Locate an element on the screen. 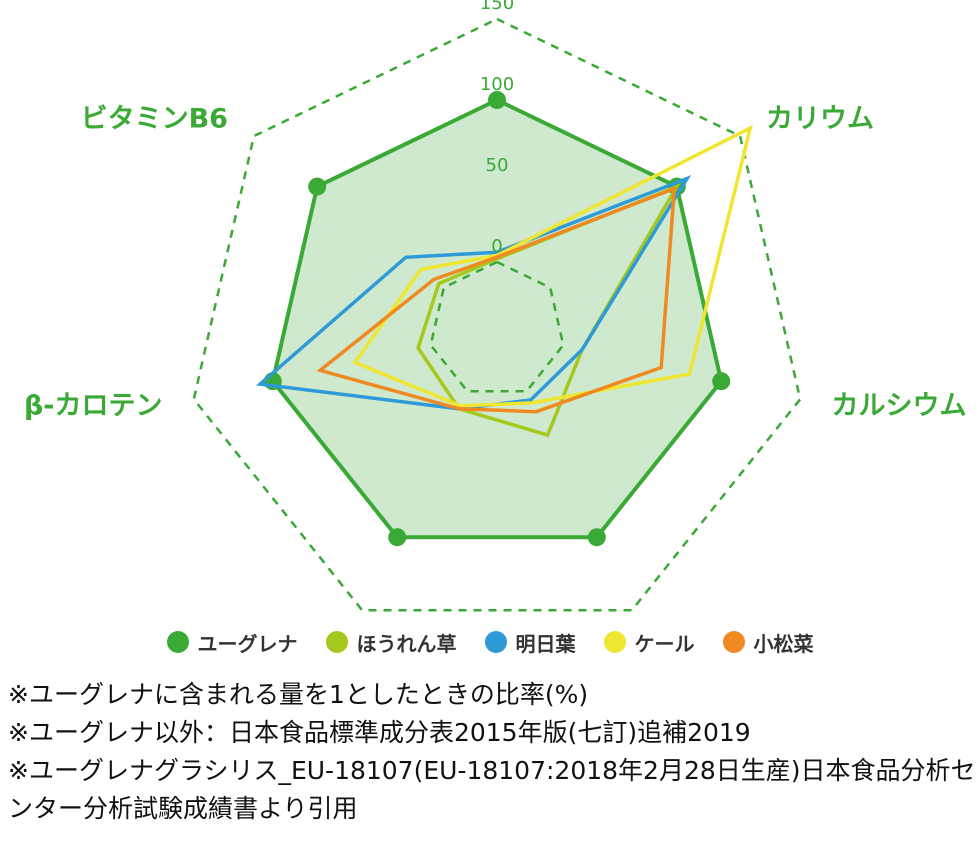 The image size is (980, 855). legend-label: ほうれん草 is located at coordinates (406, 643).